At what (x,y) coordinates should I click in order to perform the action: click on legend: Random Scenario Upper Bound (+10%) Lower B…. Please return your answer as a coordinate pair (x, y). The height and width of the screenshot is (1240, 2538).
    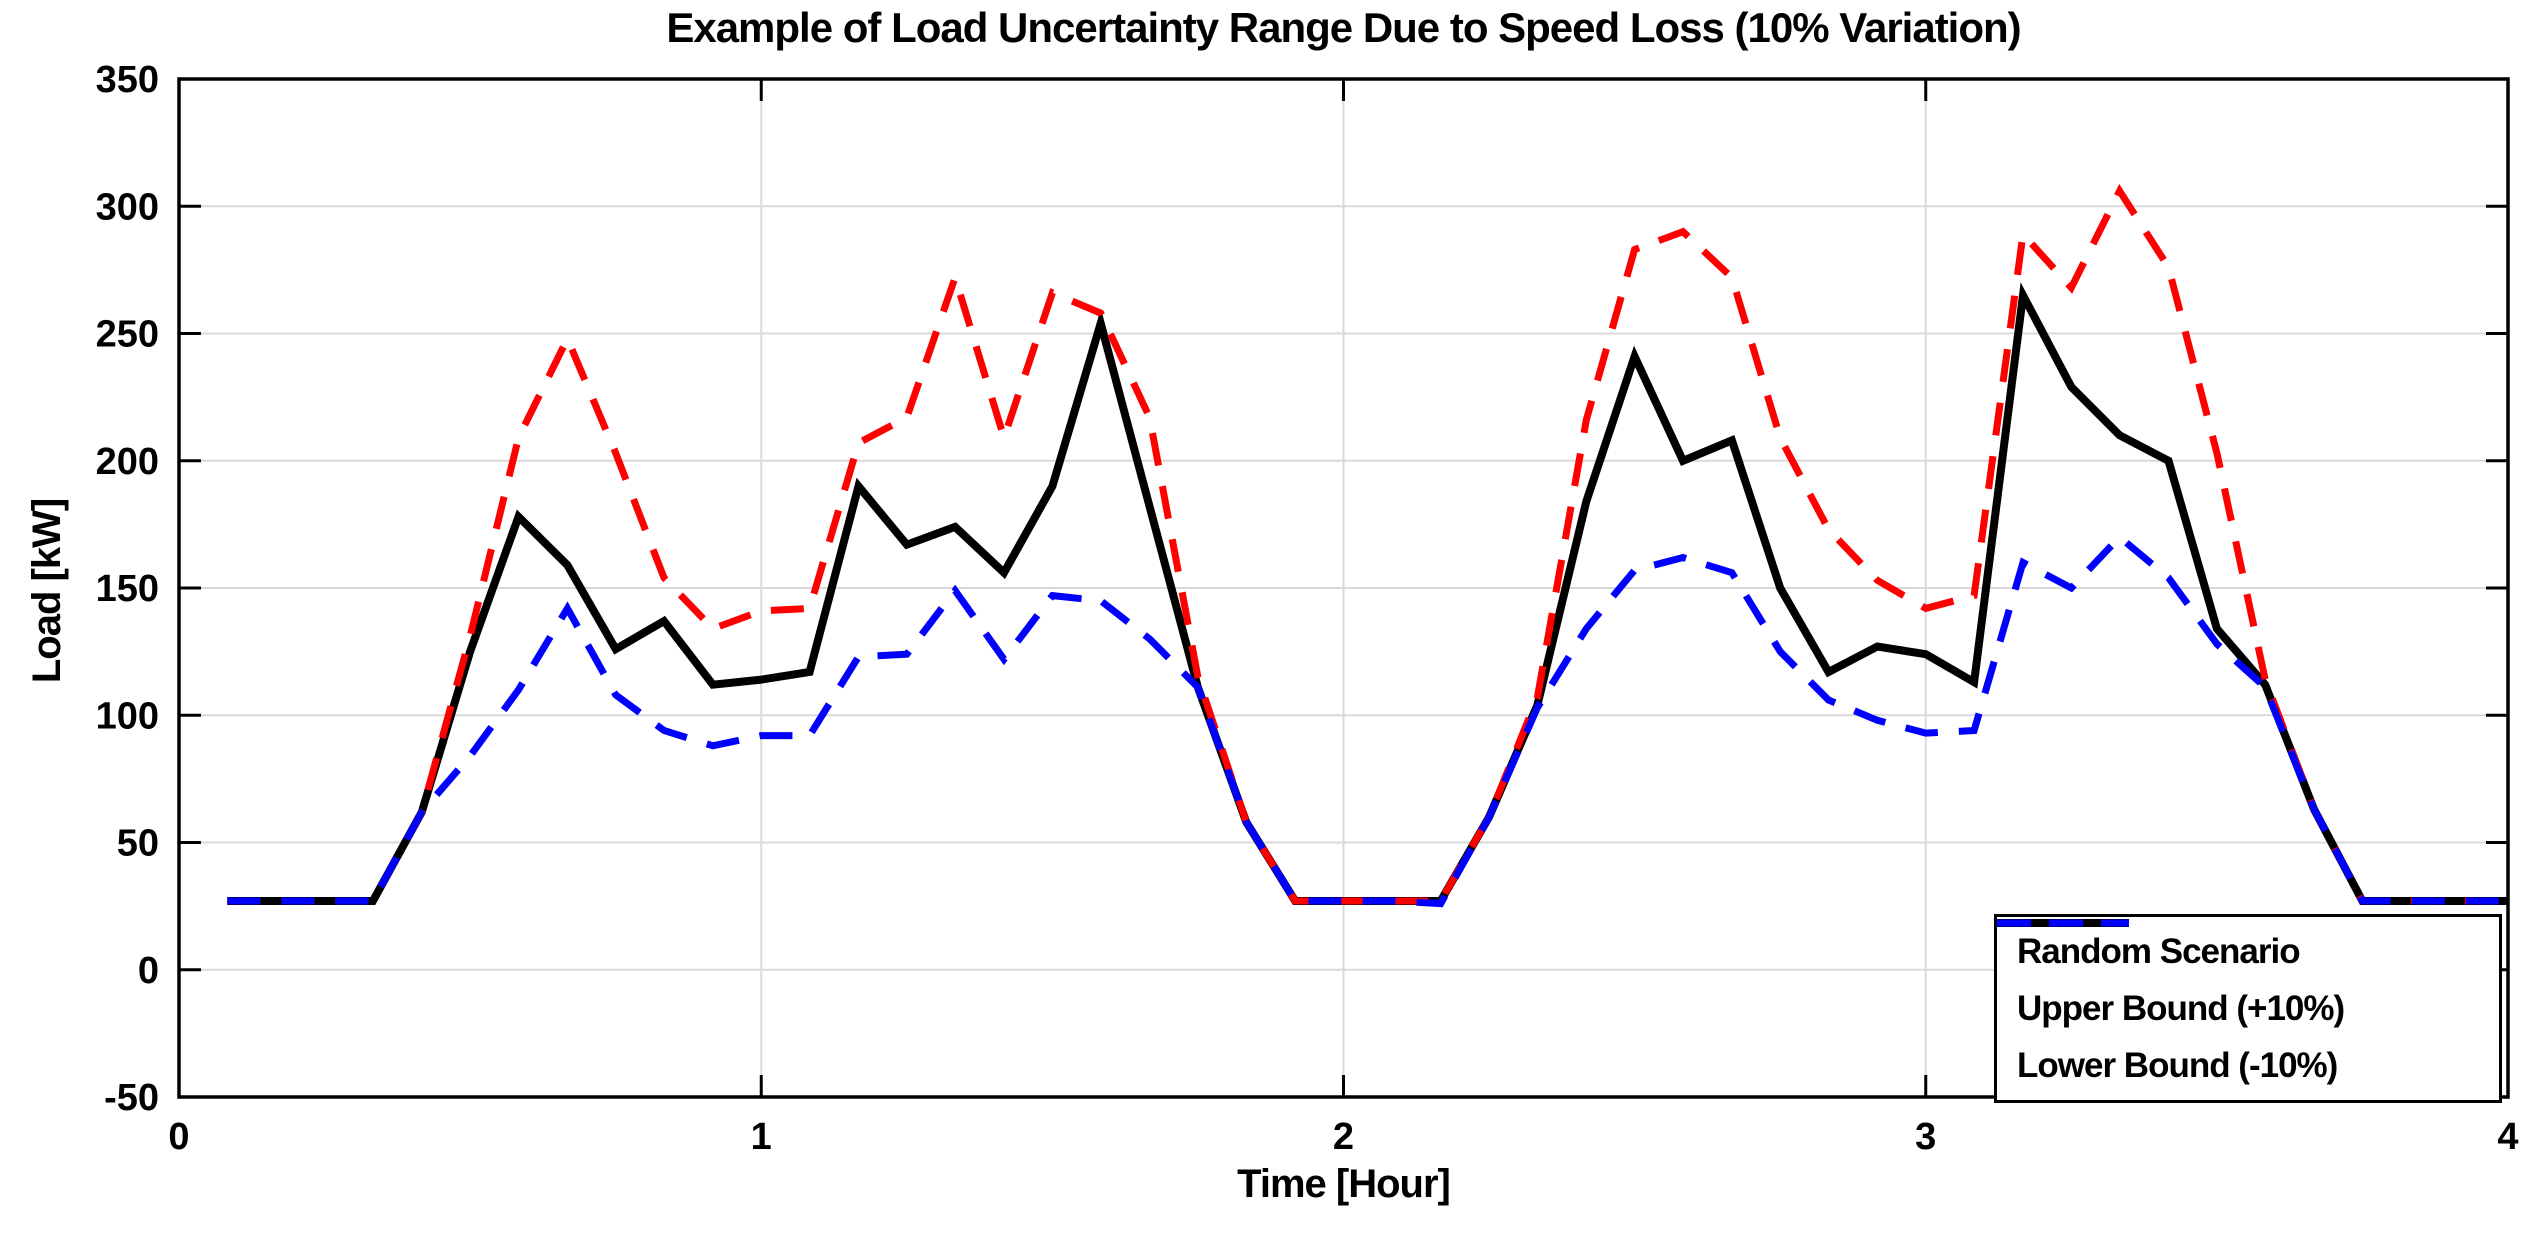
    Looking at the image, I should click on (2248, 1008).